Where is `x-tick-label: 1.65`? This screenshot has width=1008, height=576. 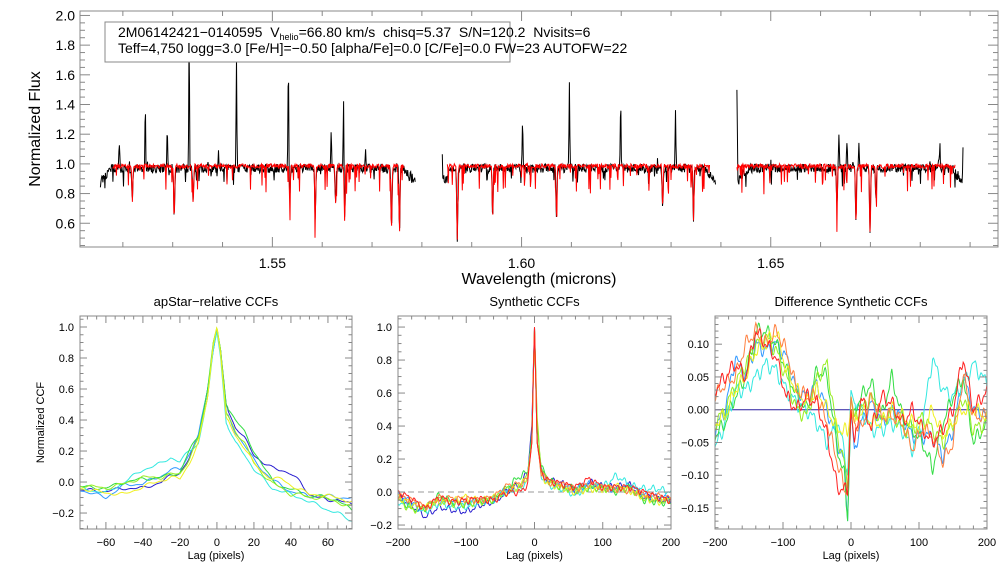
x-tick-label: 1.65 is located at coordinates (770, 263).